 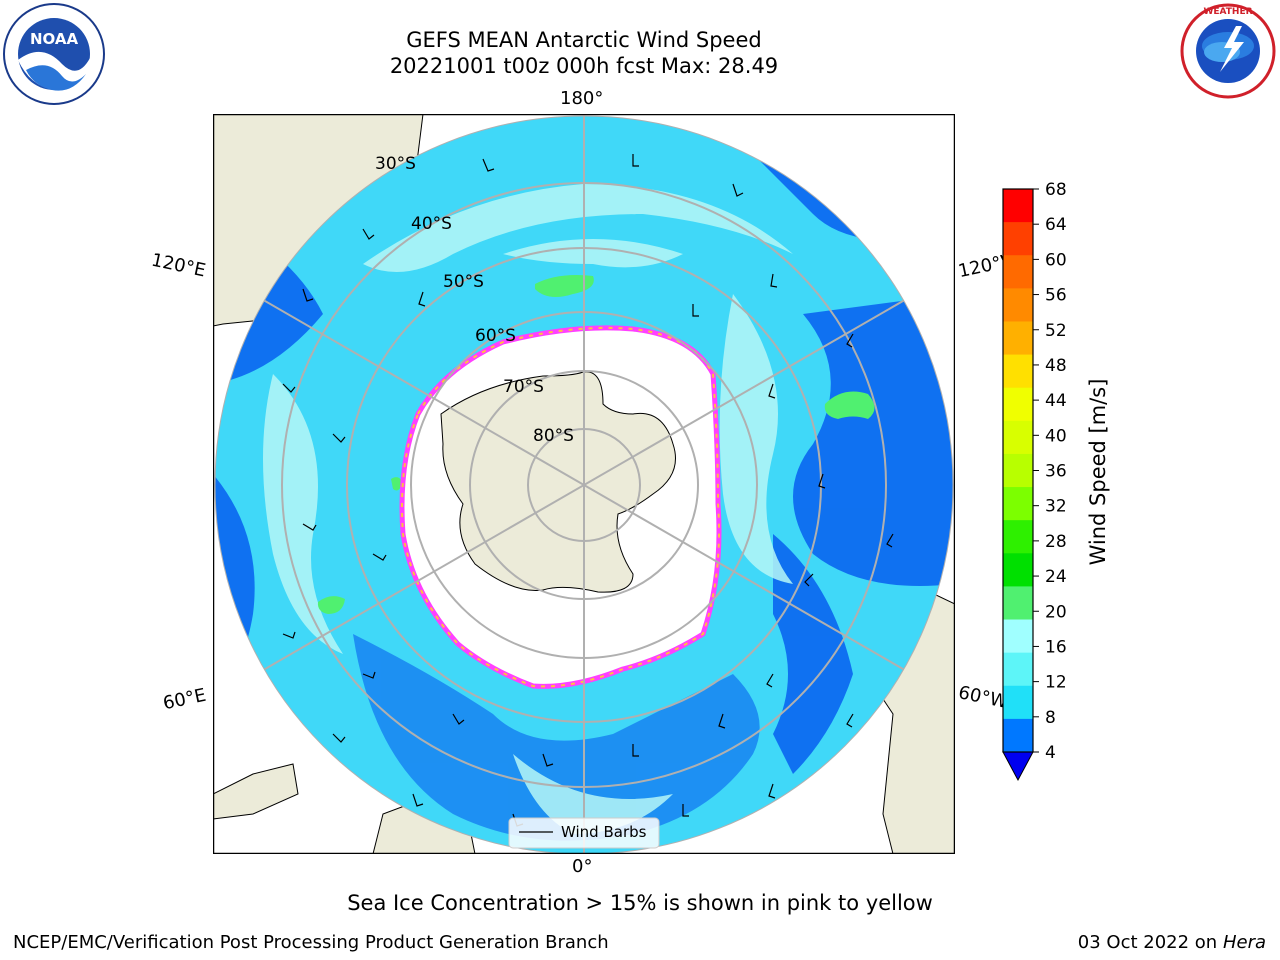 What do you see at coordinates (1056, 331) in the screenshot?
I see `colorbar-tick-label: 52` at bounding box center [1056, 331].